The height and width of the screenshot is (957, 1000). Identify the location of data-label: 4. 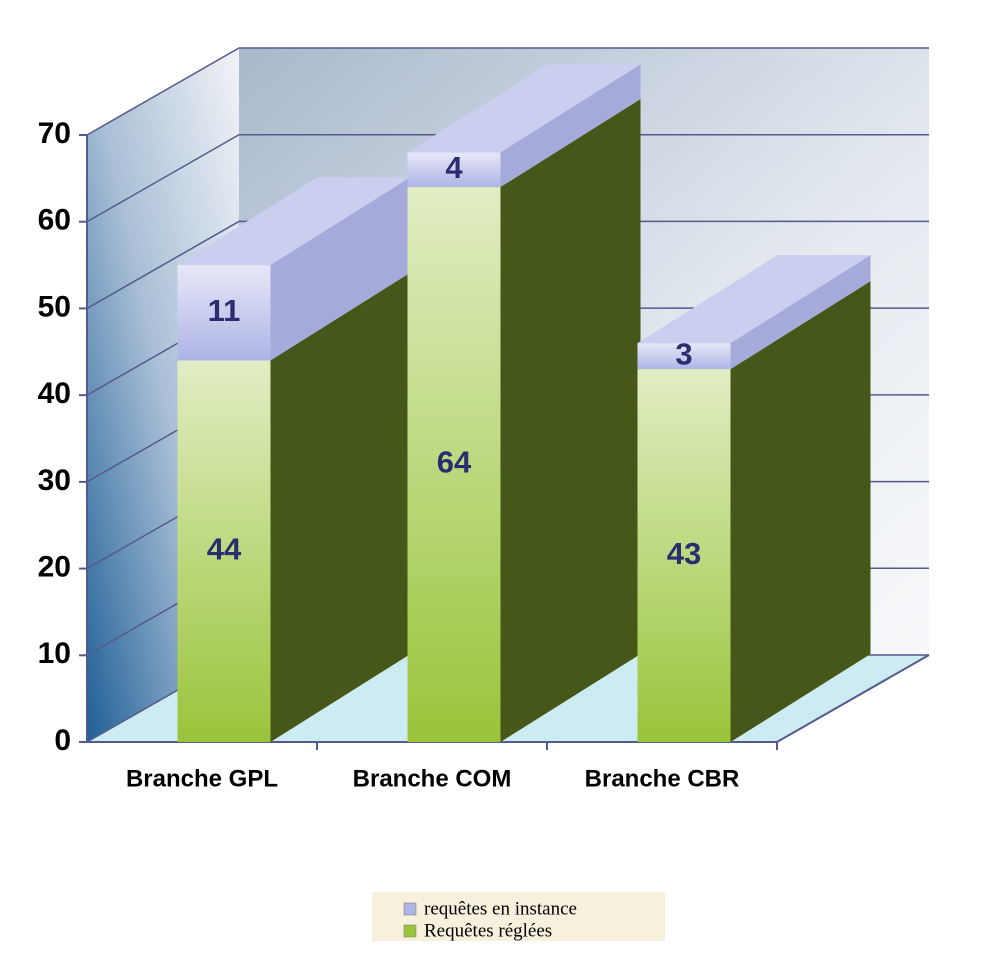
(454, 167).